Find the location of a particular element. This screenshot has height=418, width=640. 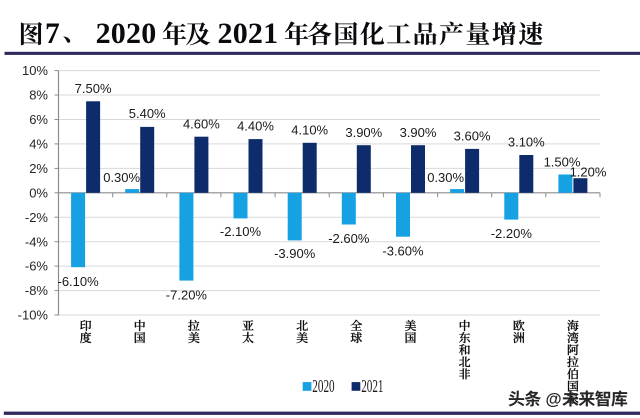

svg-text: 5.40% is located at coordinates (147, 113).